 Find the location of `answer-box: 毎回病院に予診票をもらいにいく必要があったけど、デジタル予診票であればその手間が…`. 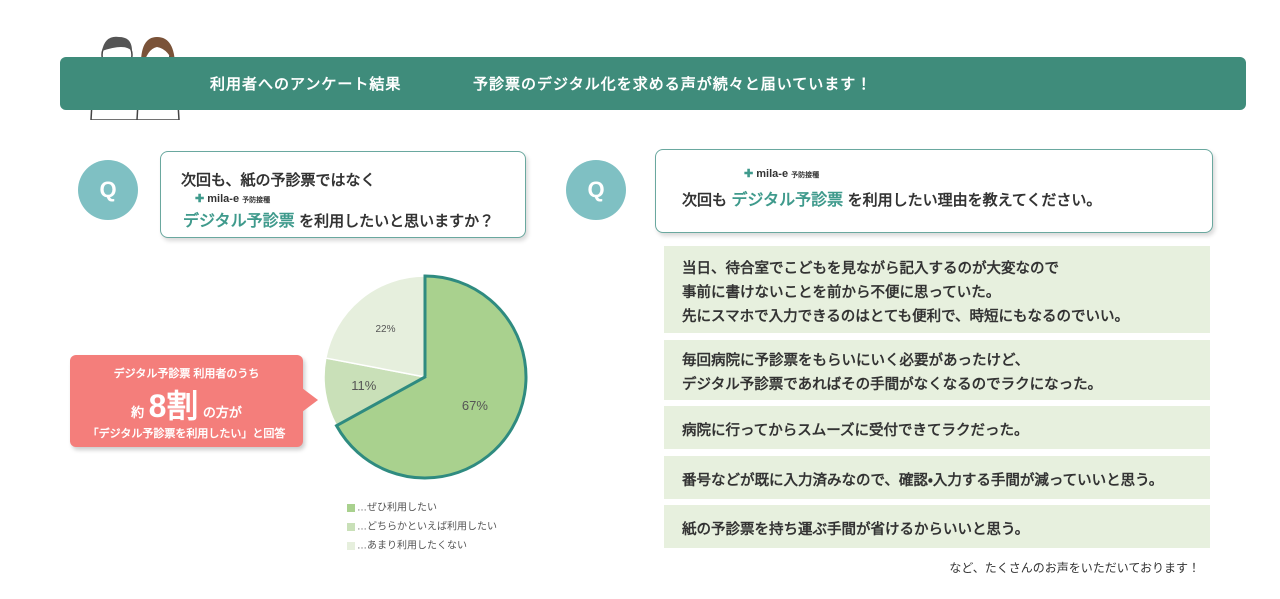

answer-box: 毎回病院に予診票をもらいにいく必要があったけど、デジタル予診票であればその手間が… is located at coordinates (937, 370).